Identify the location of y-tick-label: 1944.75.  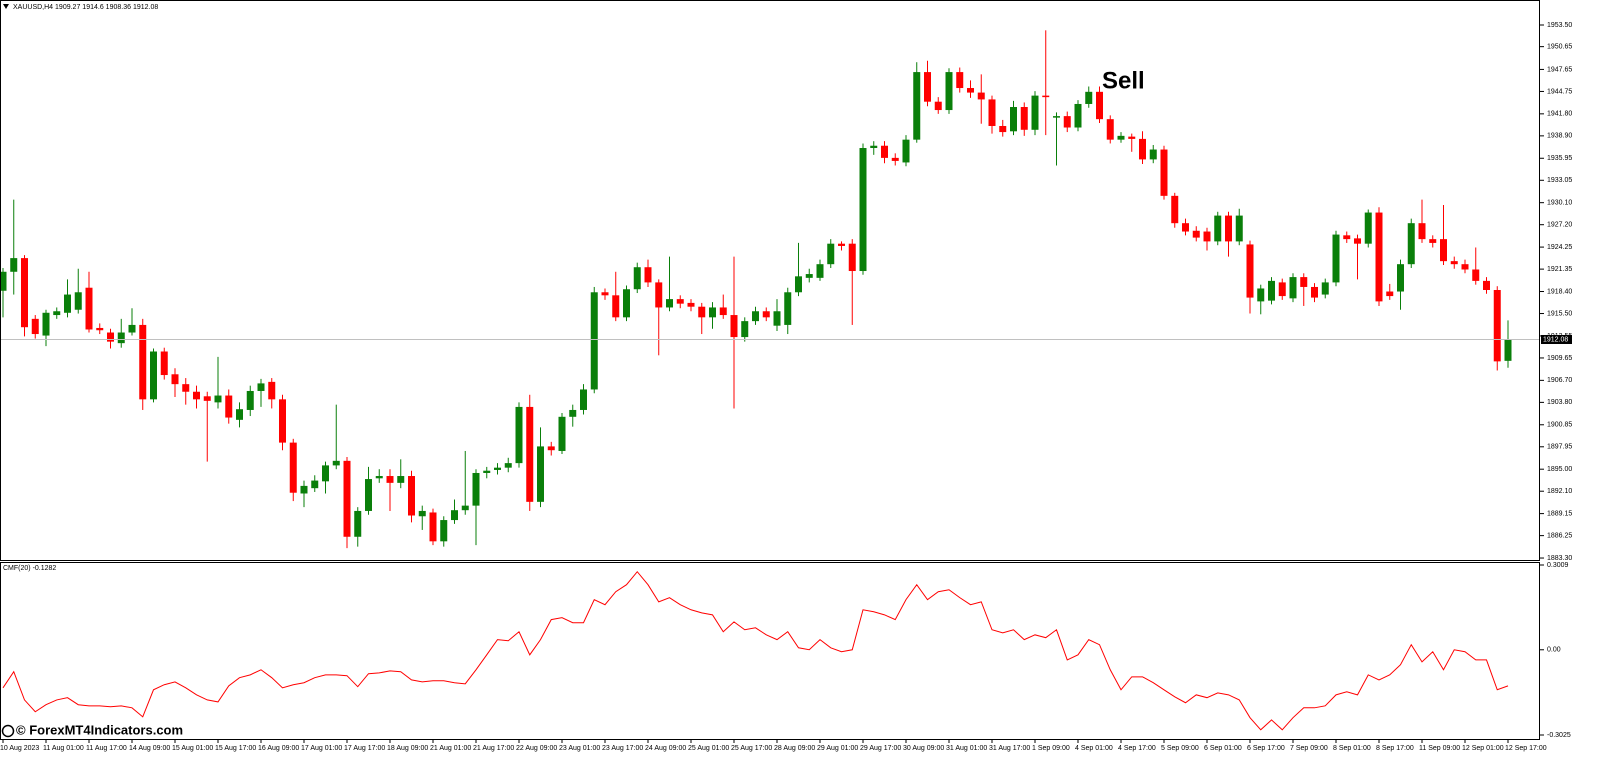
(1559, 91).